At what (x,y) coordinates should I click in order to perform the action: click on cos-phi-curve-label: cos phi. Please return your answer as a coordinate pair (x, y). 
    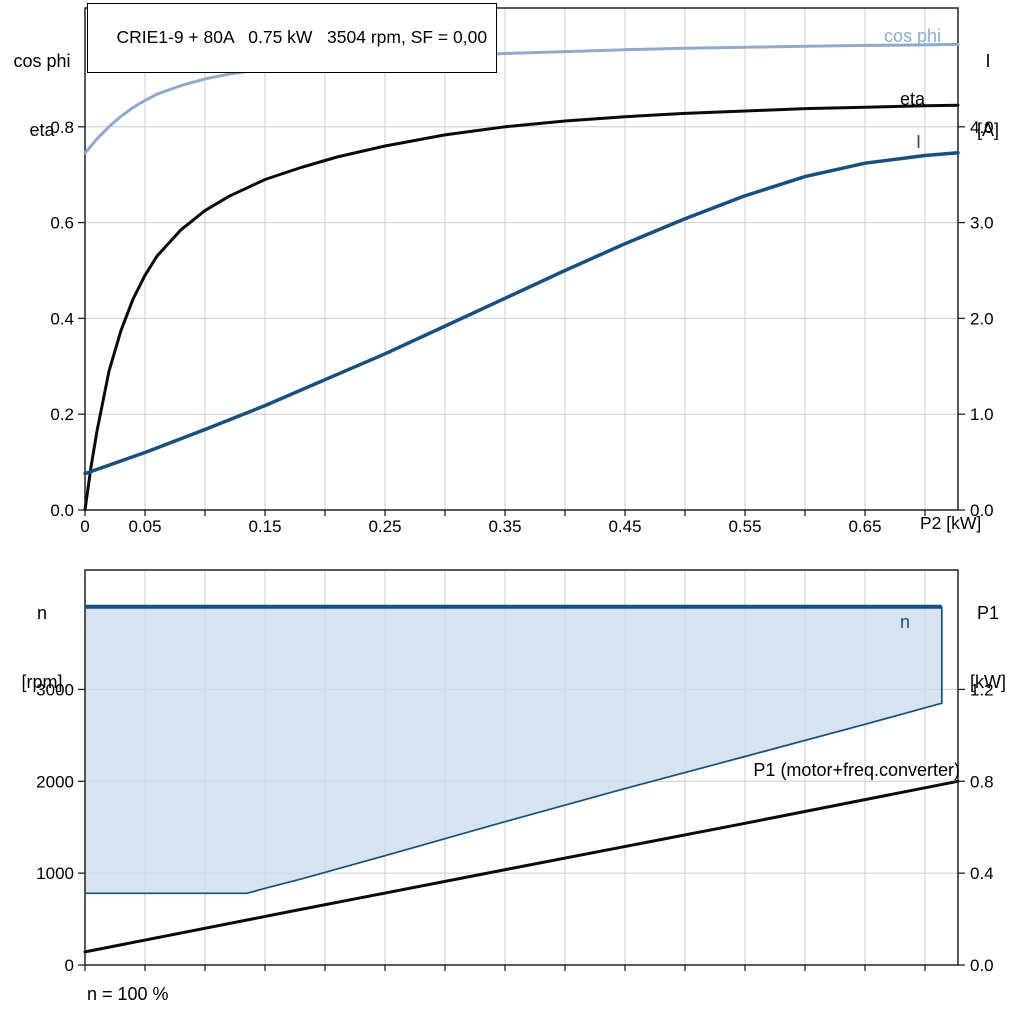
    Looking at the image, I should click on (913, 36).